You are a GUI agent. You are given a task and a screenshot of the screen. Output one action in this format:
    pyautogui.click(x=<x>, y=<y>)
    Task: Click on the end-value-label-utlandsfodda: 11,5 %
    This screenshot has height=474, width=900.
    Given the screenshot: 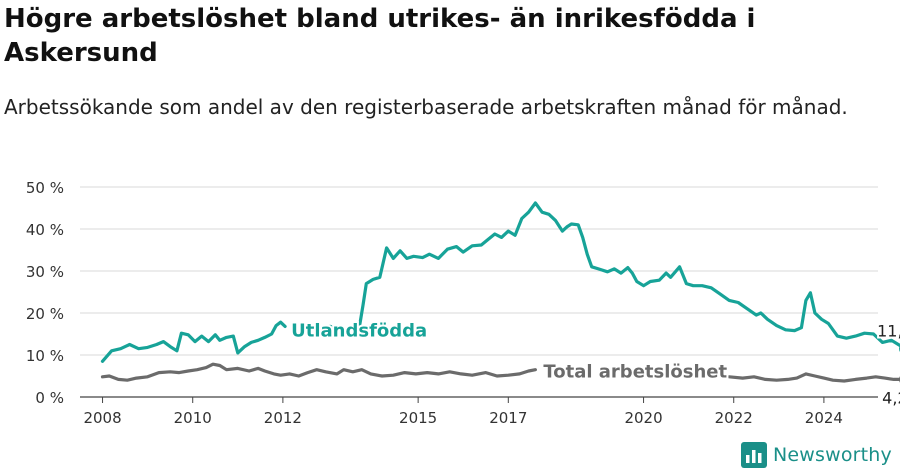 What is the action you would take?
    pyautogui.click(x=888, y=331)
    